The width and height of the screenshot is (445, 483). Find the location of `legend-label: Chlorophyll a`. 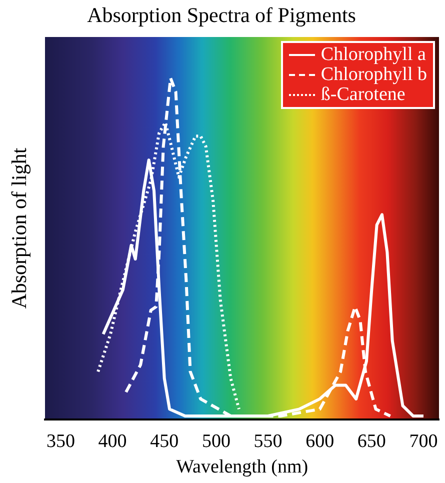

legend-label: Chlorophyll a is located at coordinates (373, 55).